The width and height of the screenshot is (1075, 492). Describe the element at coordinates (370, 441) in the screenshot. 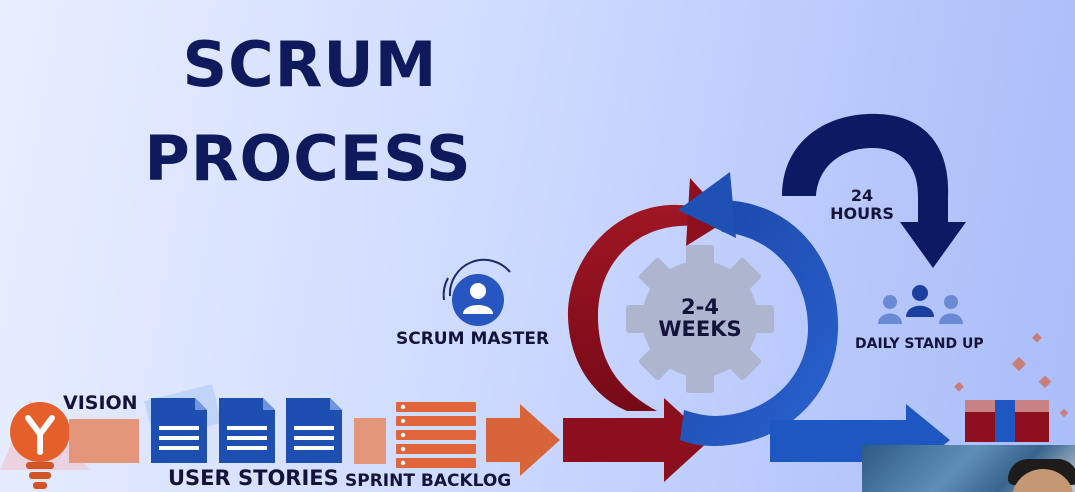

I see `connector-block` at that location.